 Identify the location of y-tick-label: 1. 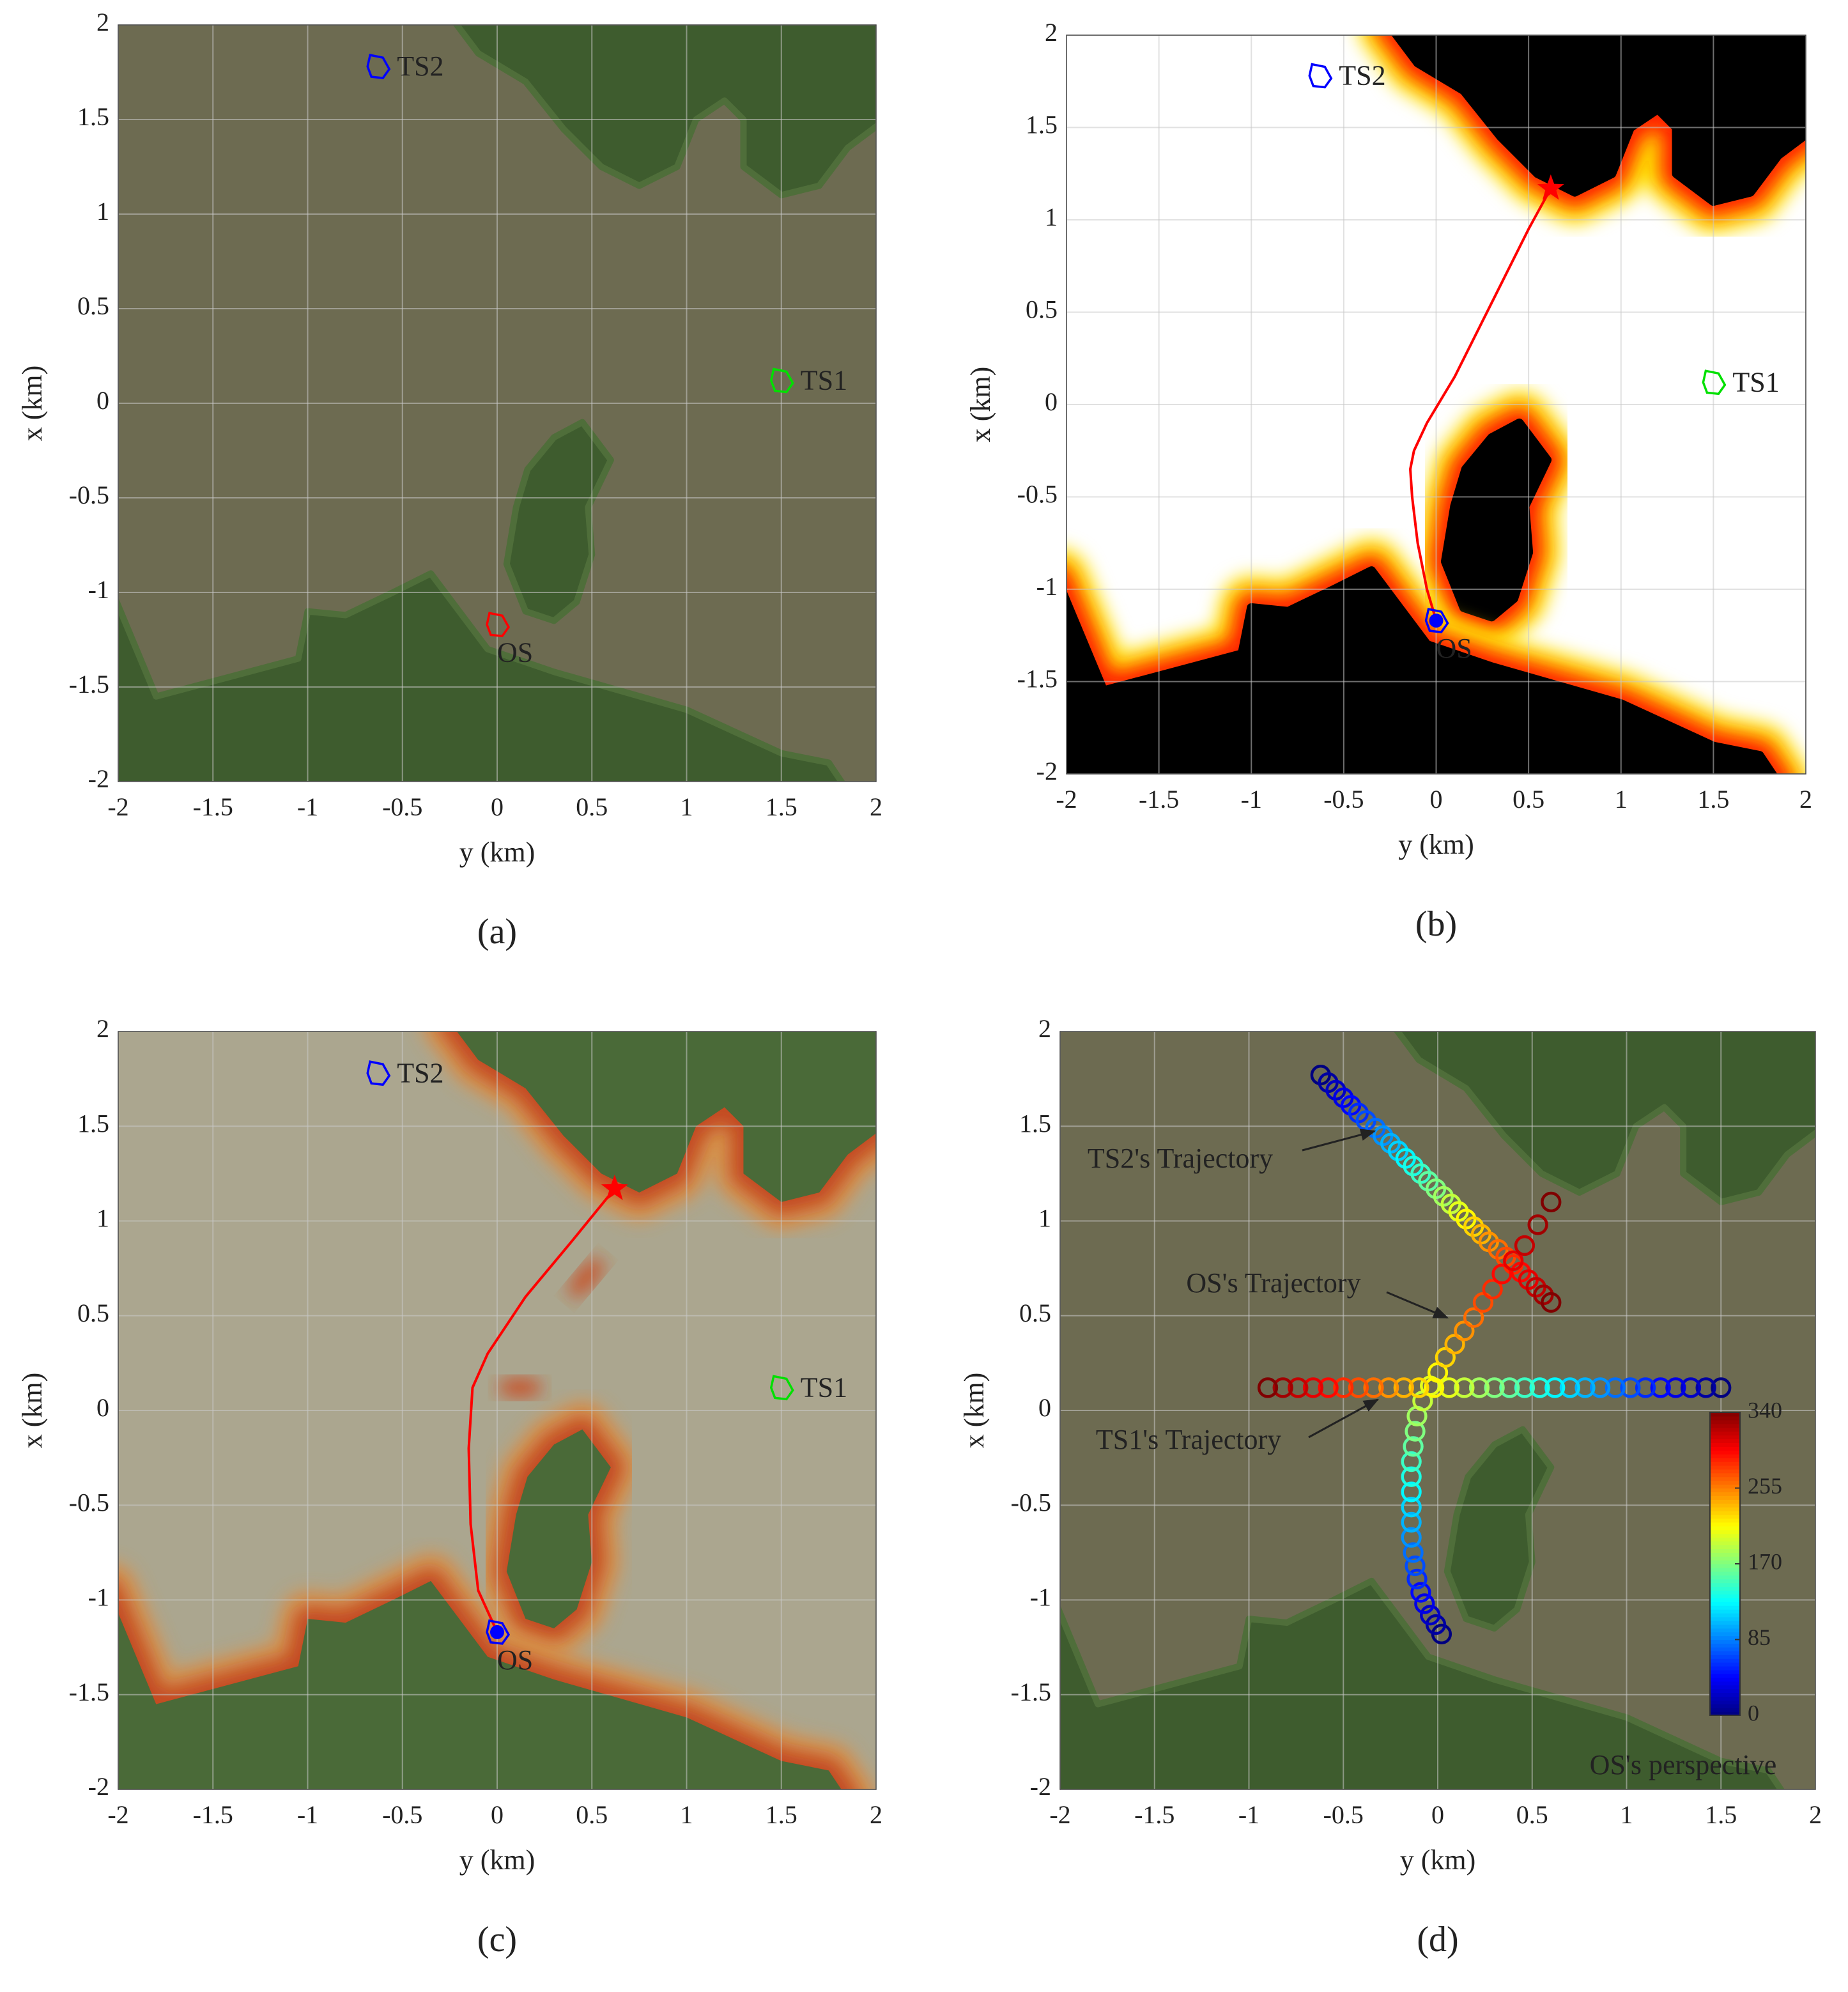
(1044, 1218).